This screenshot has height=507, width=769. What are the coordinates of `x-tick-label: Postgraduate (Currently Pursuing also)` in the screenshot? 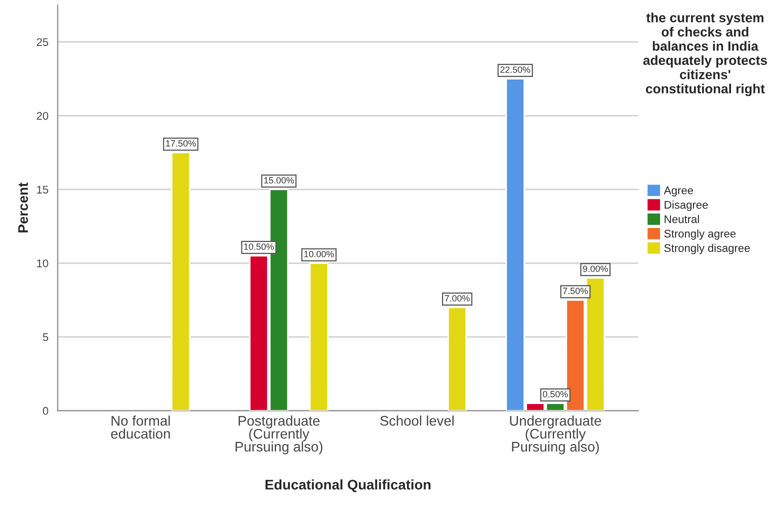 It's located at (279, 435).